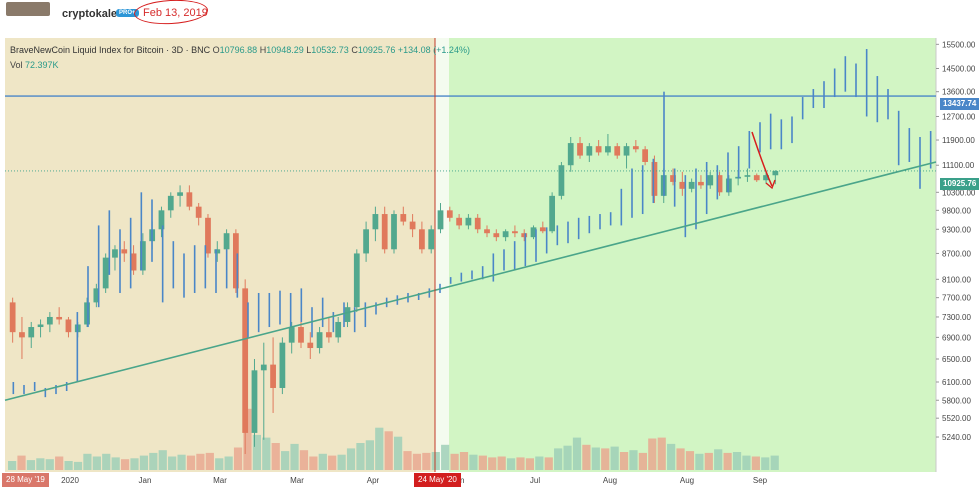 The width and height of the screenshot is (980, 488). I want to click on left-date-tag: 28 May '19, so click(25, 480).